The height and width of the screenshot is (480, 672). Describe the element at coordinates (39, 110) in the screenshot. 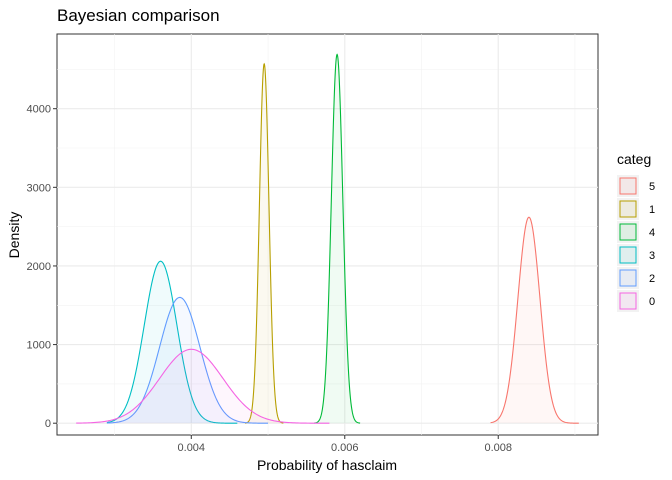

I see `y-tick-label: 4000` at that location.